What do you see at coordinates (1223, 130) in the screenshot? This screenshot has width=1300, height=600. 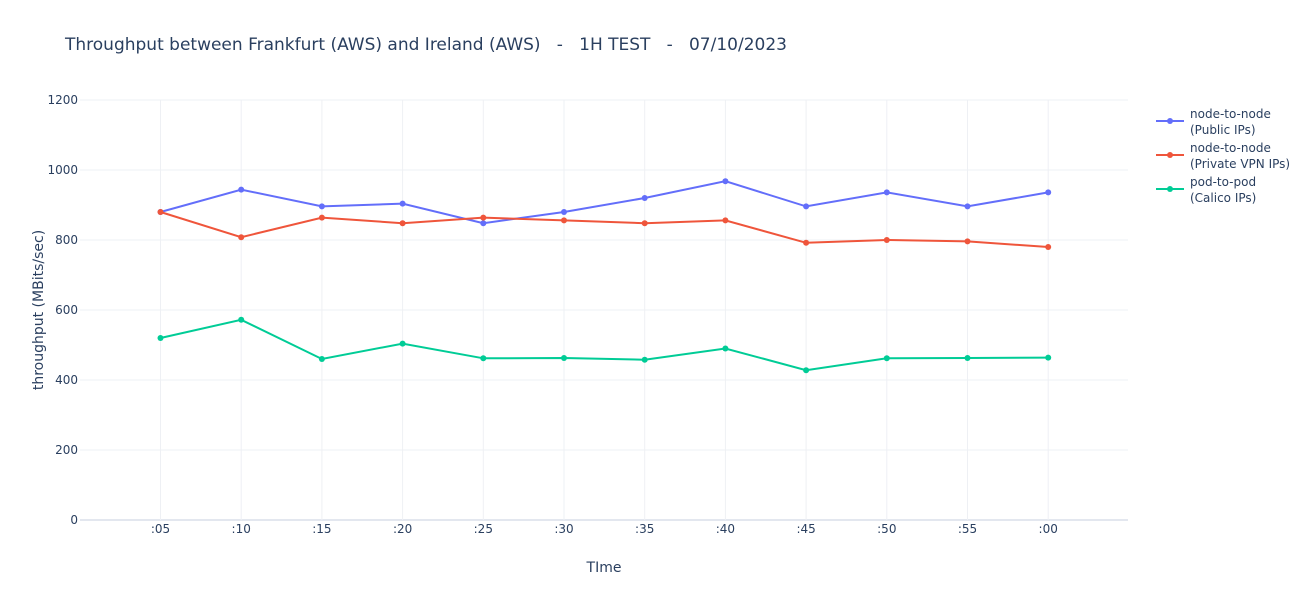 I see `legend-label-line: (Public IPs)` at bounding box center [1223, 130].